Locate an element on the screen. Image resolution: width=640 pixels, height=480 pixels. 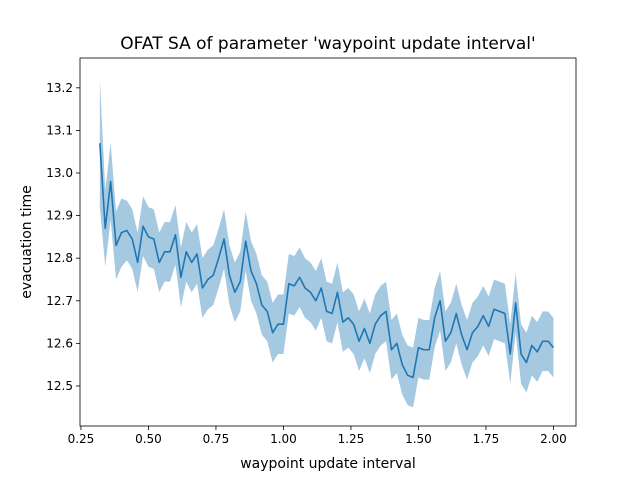
x-tick-label: 0.50 is located at coordinates (148, 439).